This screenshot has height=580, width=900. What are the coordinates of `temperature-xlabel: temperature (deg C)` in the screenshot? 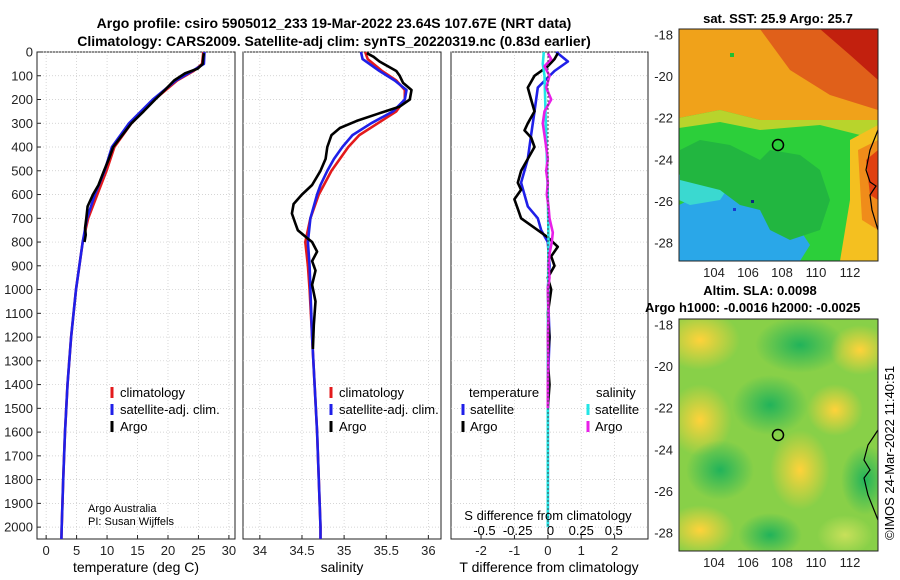 It's located at (136, 567).